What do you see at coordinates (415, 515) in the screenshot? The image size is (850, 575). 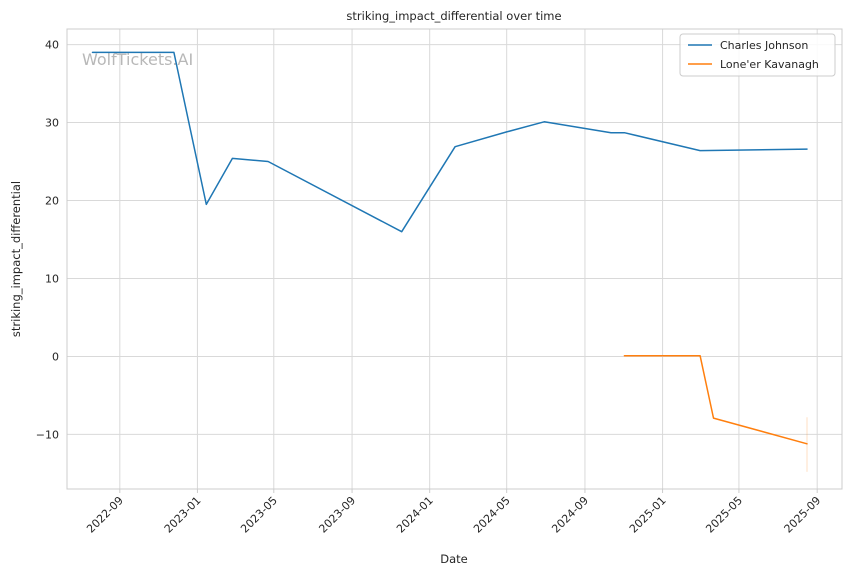 I see `x-tick-label: 2024-01` at bounding box center [415, 515].